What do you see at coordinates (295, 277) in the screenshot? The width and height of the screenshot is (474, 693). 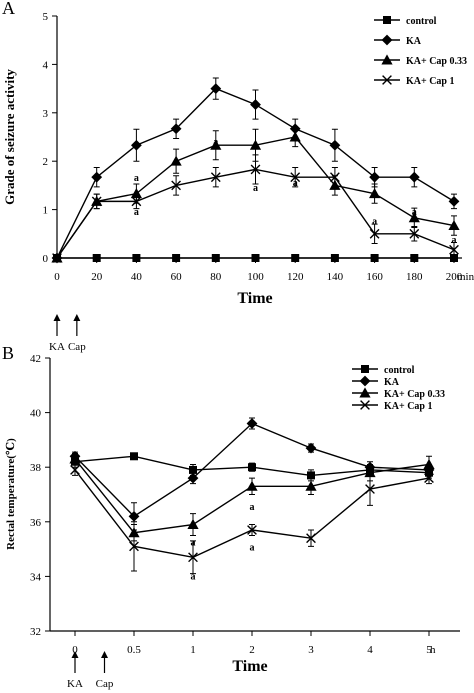 I see `x-tick-label: 120` at bounding box center [295, 277].